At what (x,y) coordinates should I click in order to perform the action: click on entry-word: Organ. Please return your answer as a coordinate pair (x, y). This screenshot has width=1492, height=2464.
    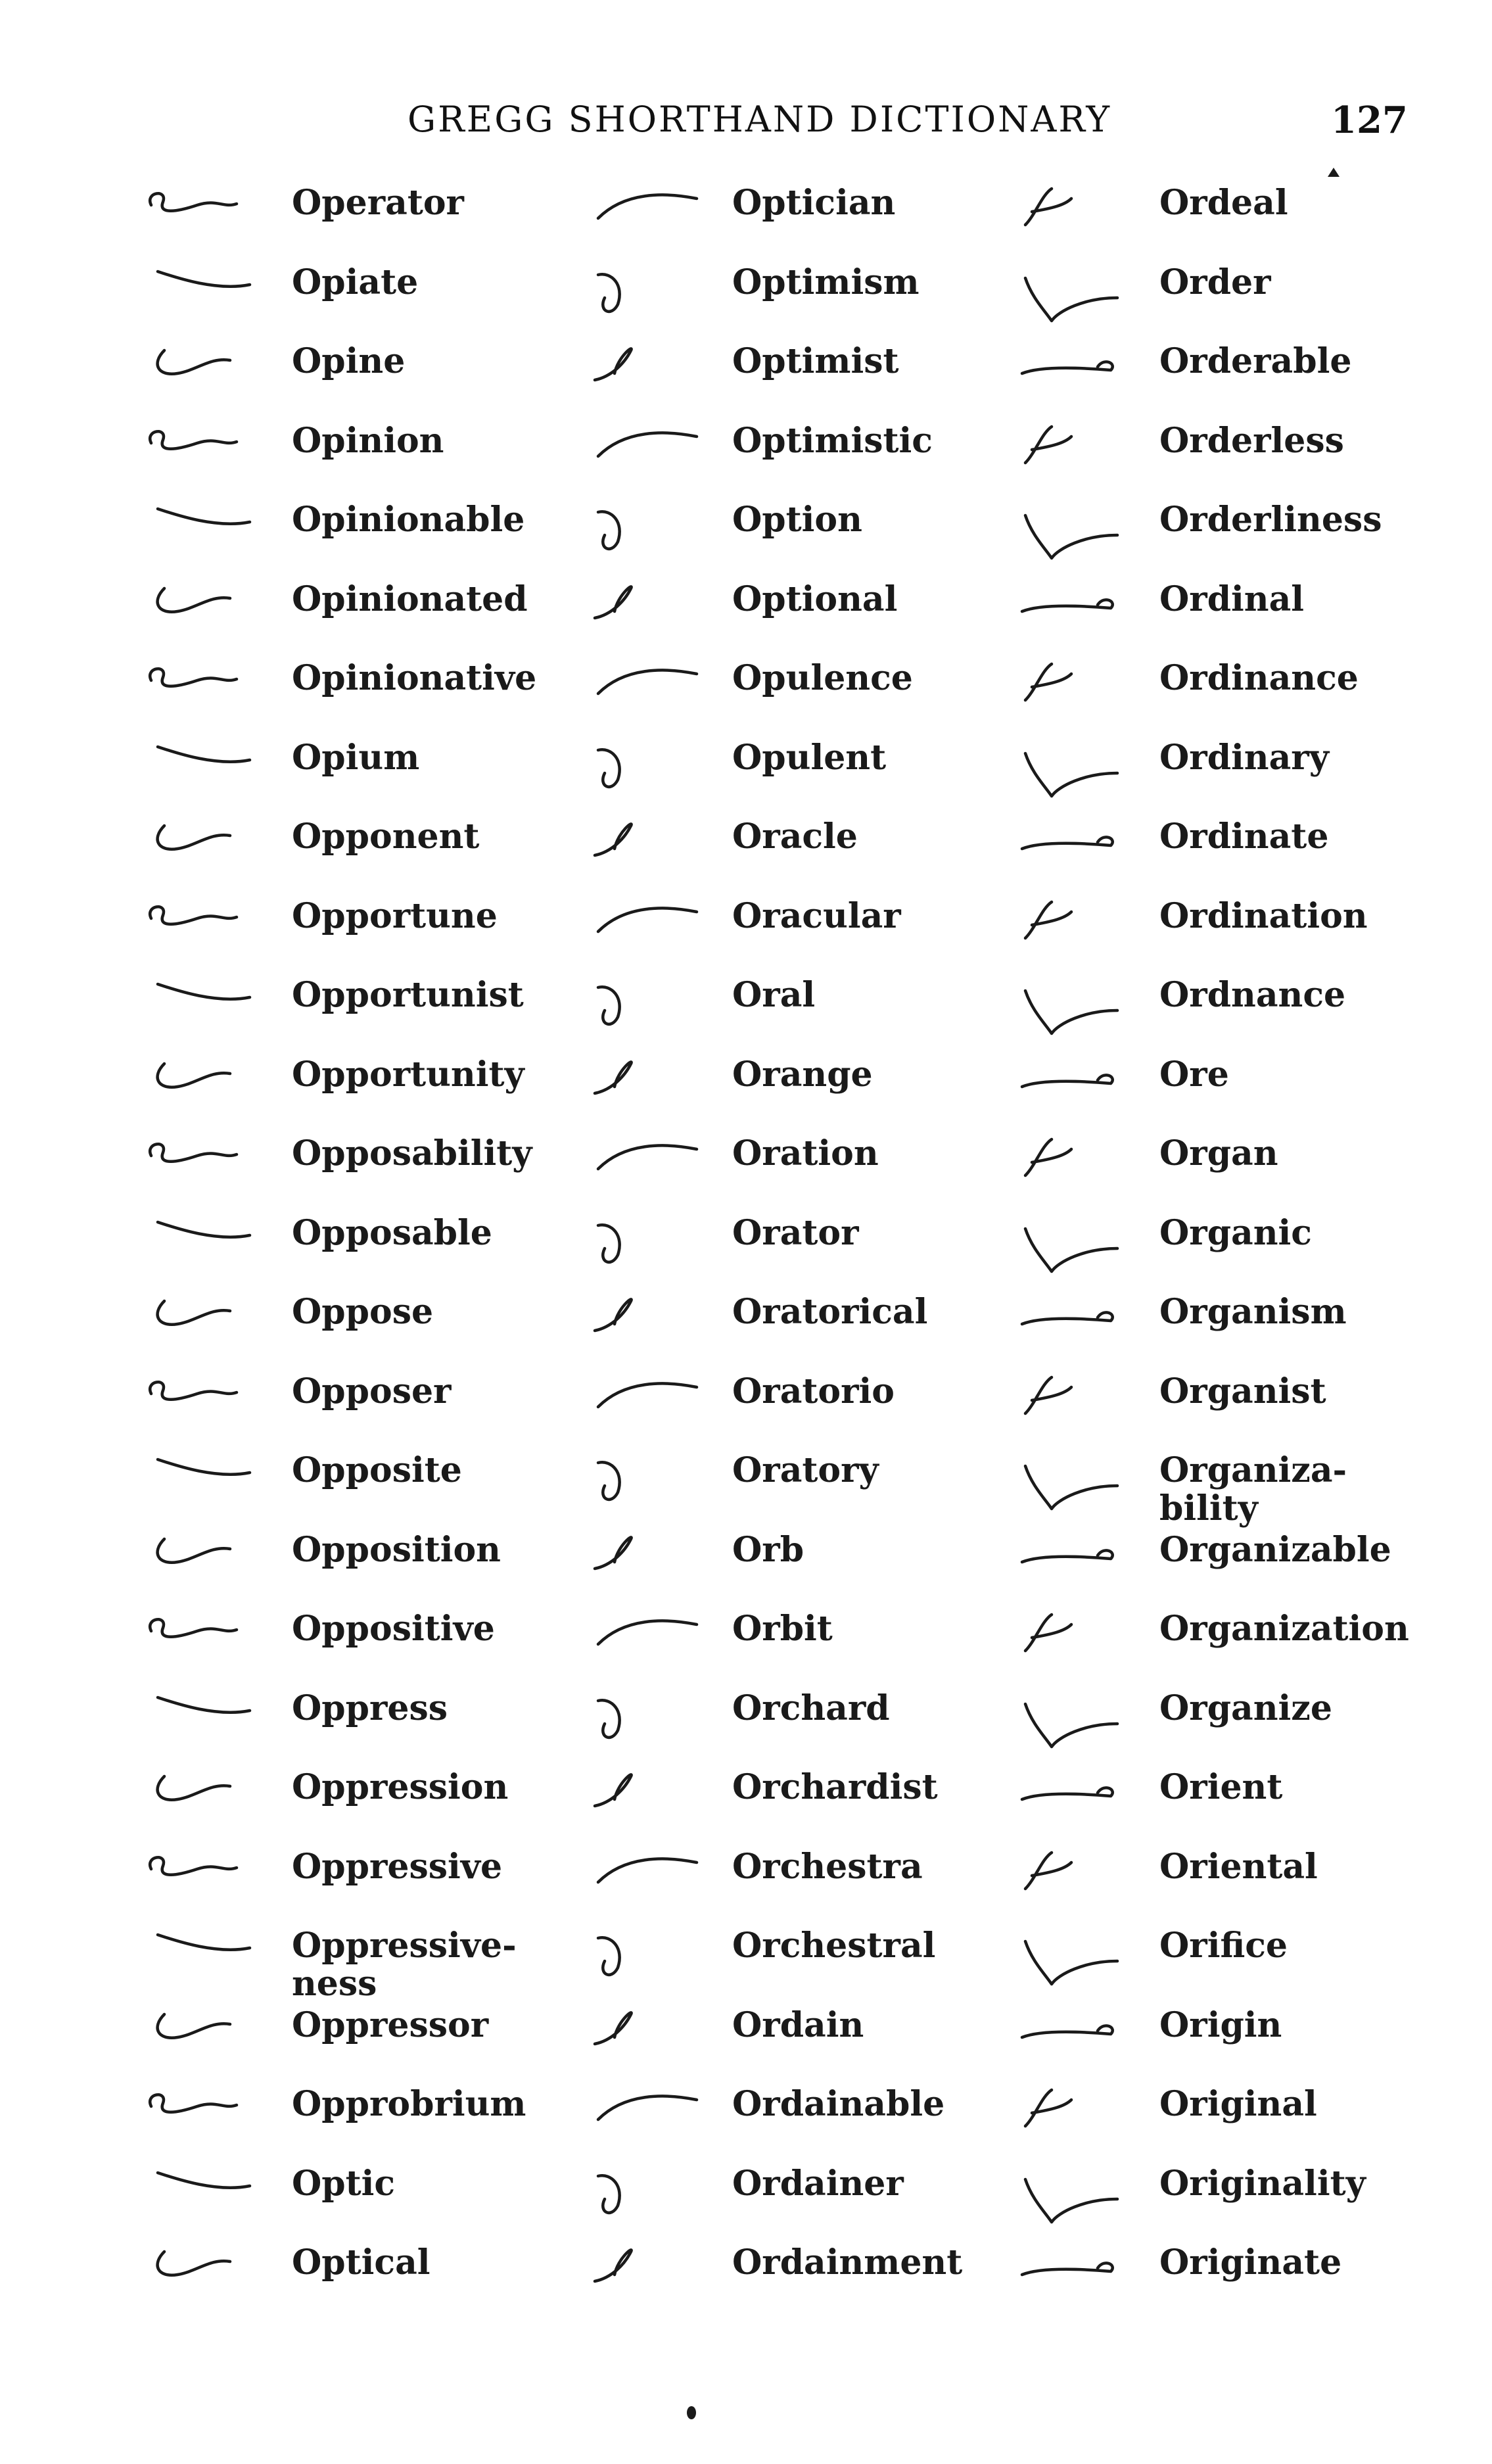
    Looking at the image, I should click on (1218, 1153).